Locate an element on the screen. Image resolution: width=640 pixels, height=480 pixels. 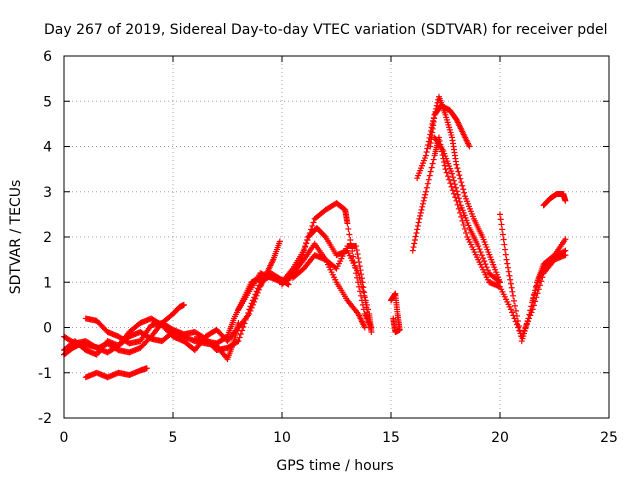
y-tick-label: 5 is located at coordinates (47, 102).